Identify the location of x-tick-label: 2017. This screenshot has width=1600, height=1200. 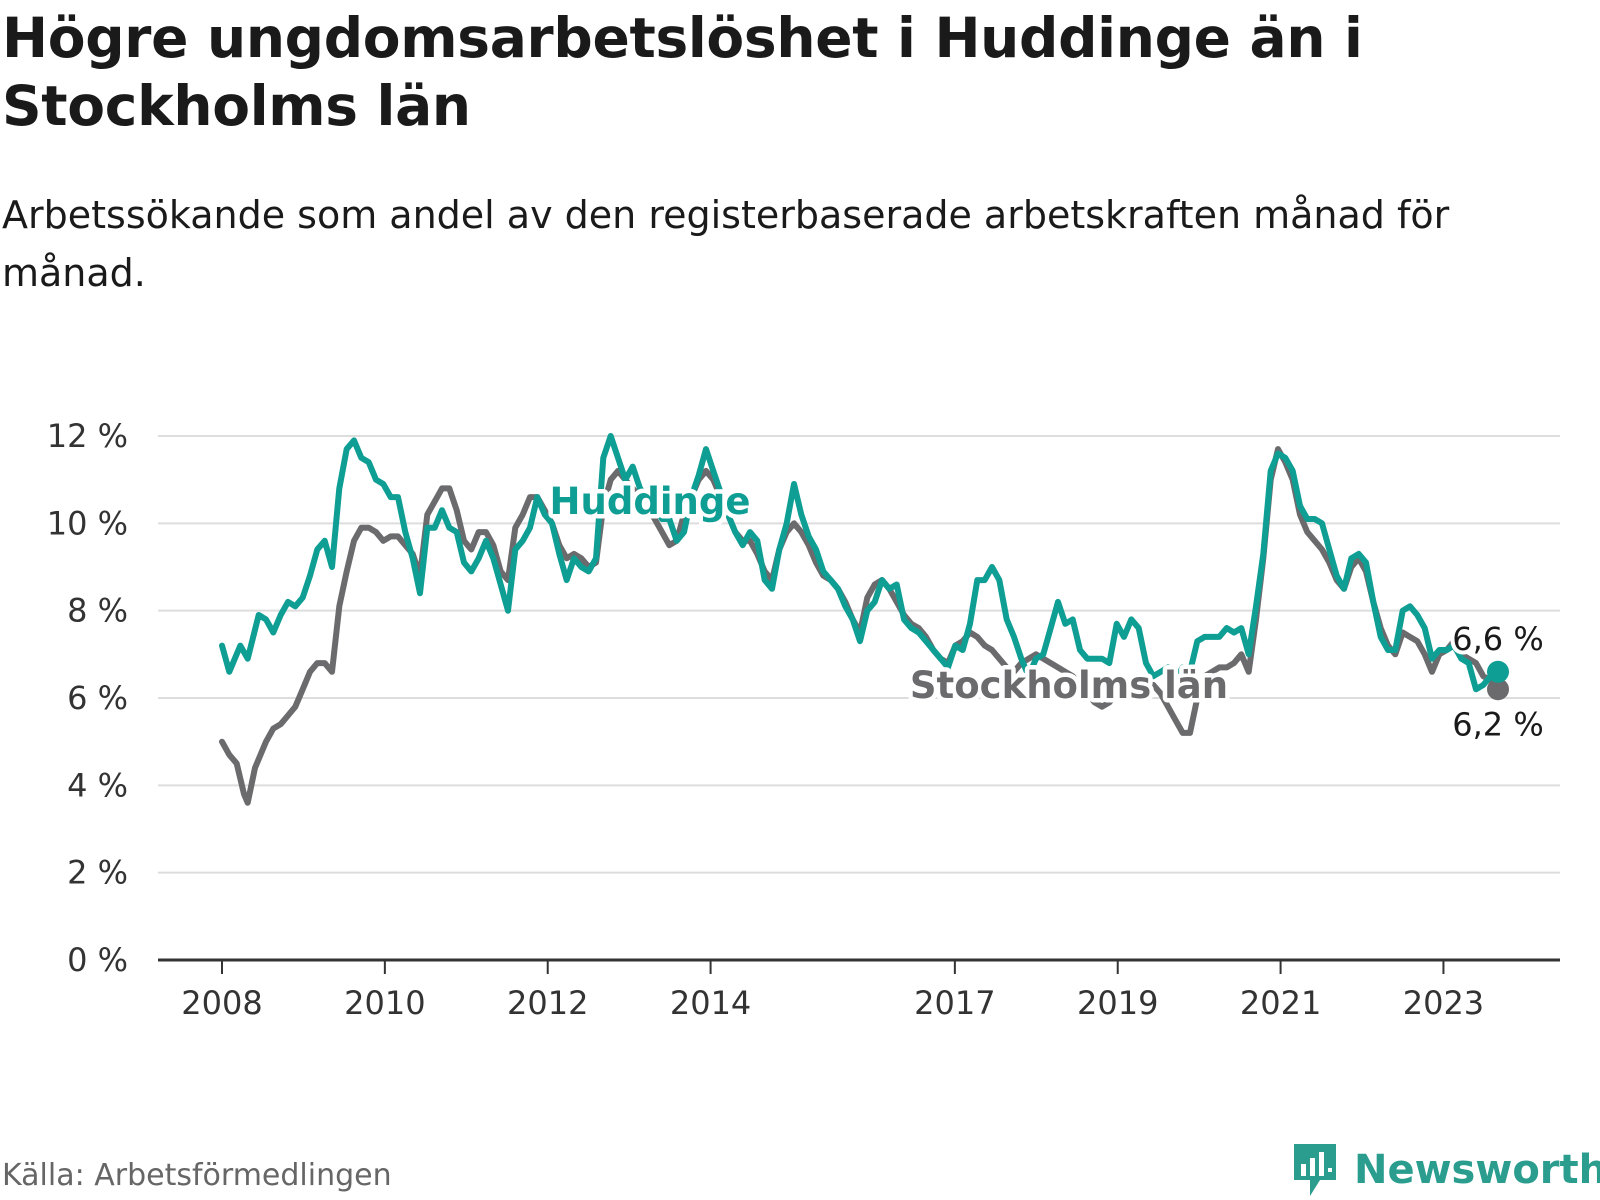
(954, 1002).